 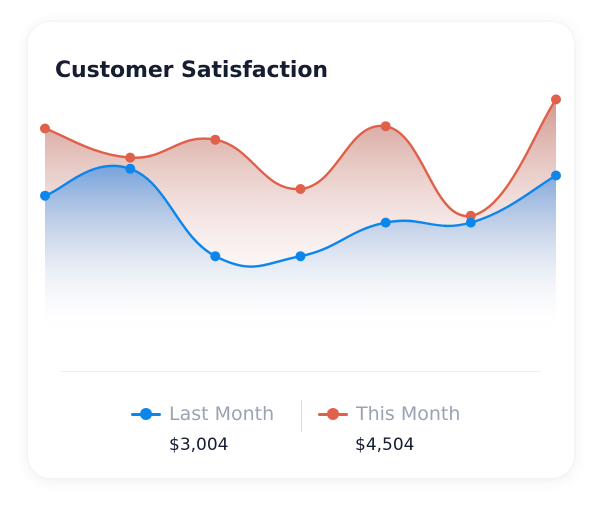 I want to click on legend-item-last-month: Last Month $3,004, so click(x=203, y=427).